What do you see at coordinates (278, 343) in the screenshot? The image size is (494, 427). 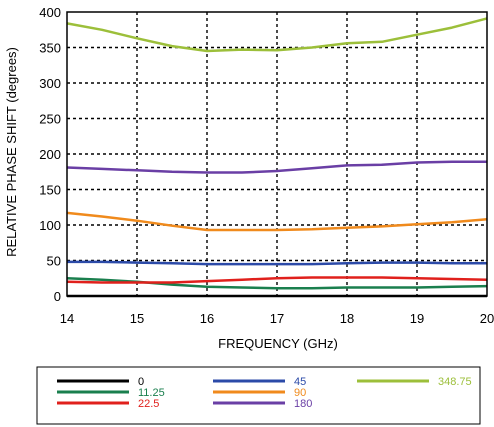 I see `x-axis-label: FREQUENCY (GHz)` at bounding box center [278, 343].